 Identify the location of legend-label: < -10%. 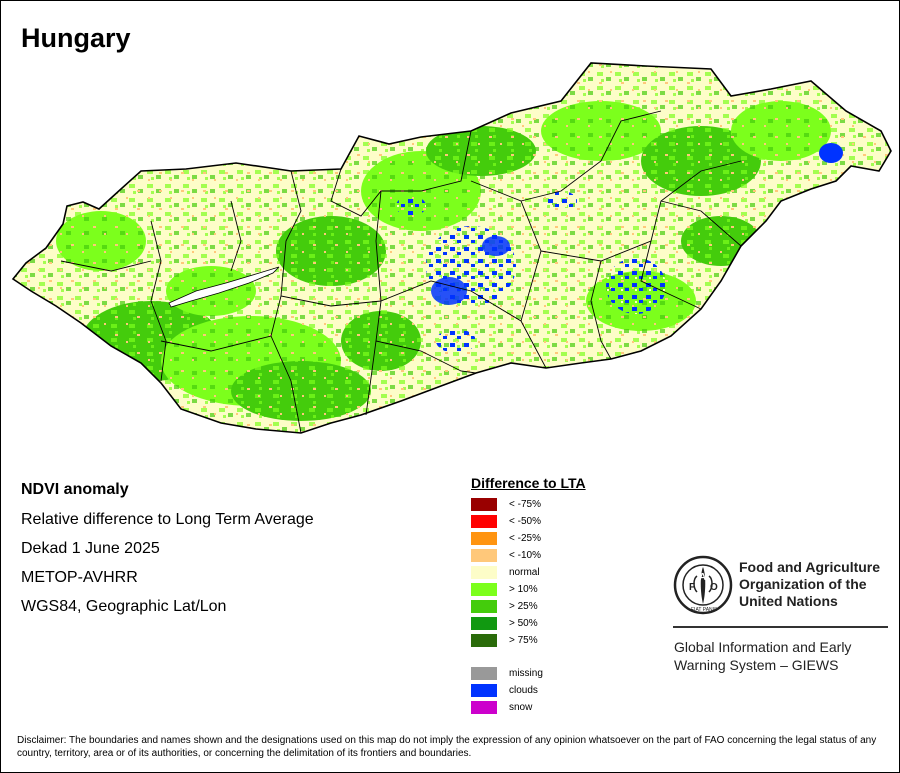
(525, 555).